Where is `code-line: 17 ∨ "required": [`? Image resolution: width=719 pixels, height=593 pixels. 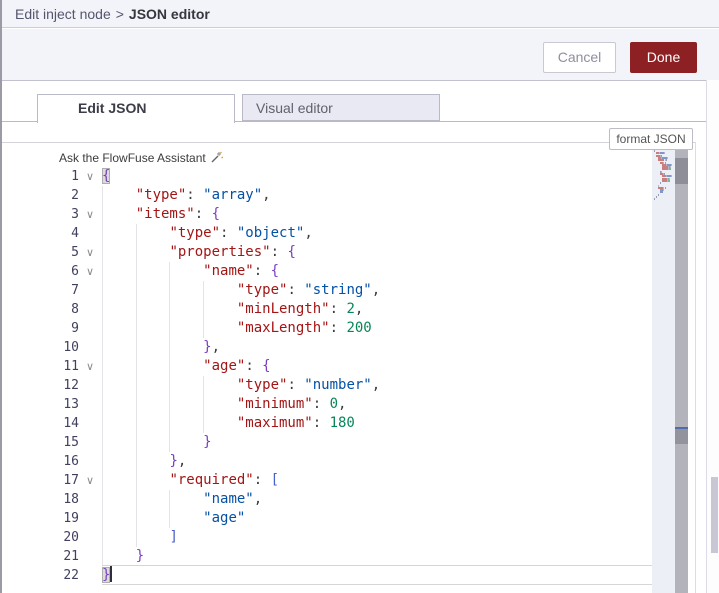 code-line: 17 ∨ "required": [ is located at coordinates (344, 480).